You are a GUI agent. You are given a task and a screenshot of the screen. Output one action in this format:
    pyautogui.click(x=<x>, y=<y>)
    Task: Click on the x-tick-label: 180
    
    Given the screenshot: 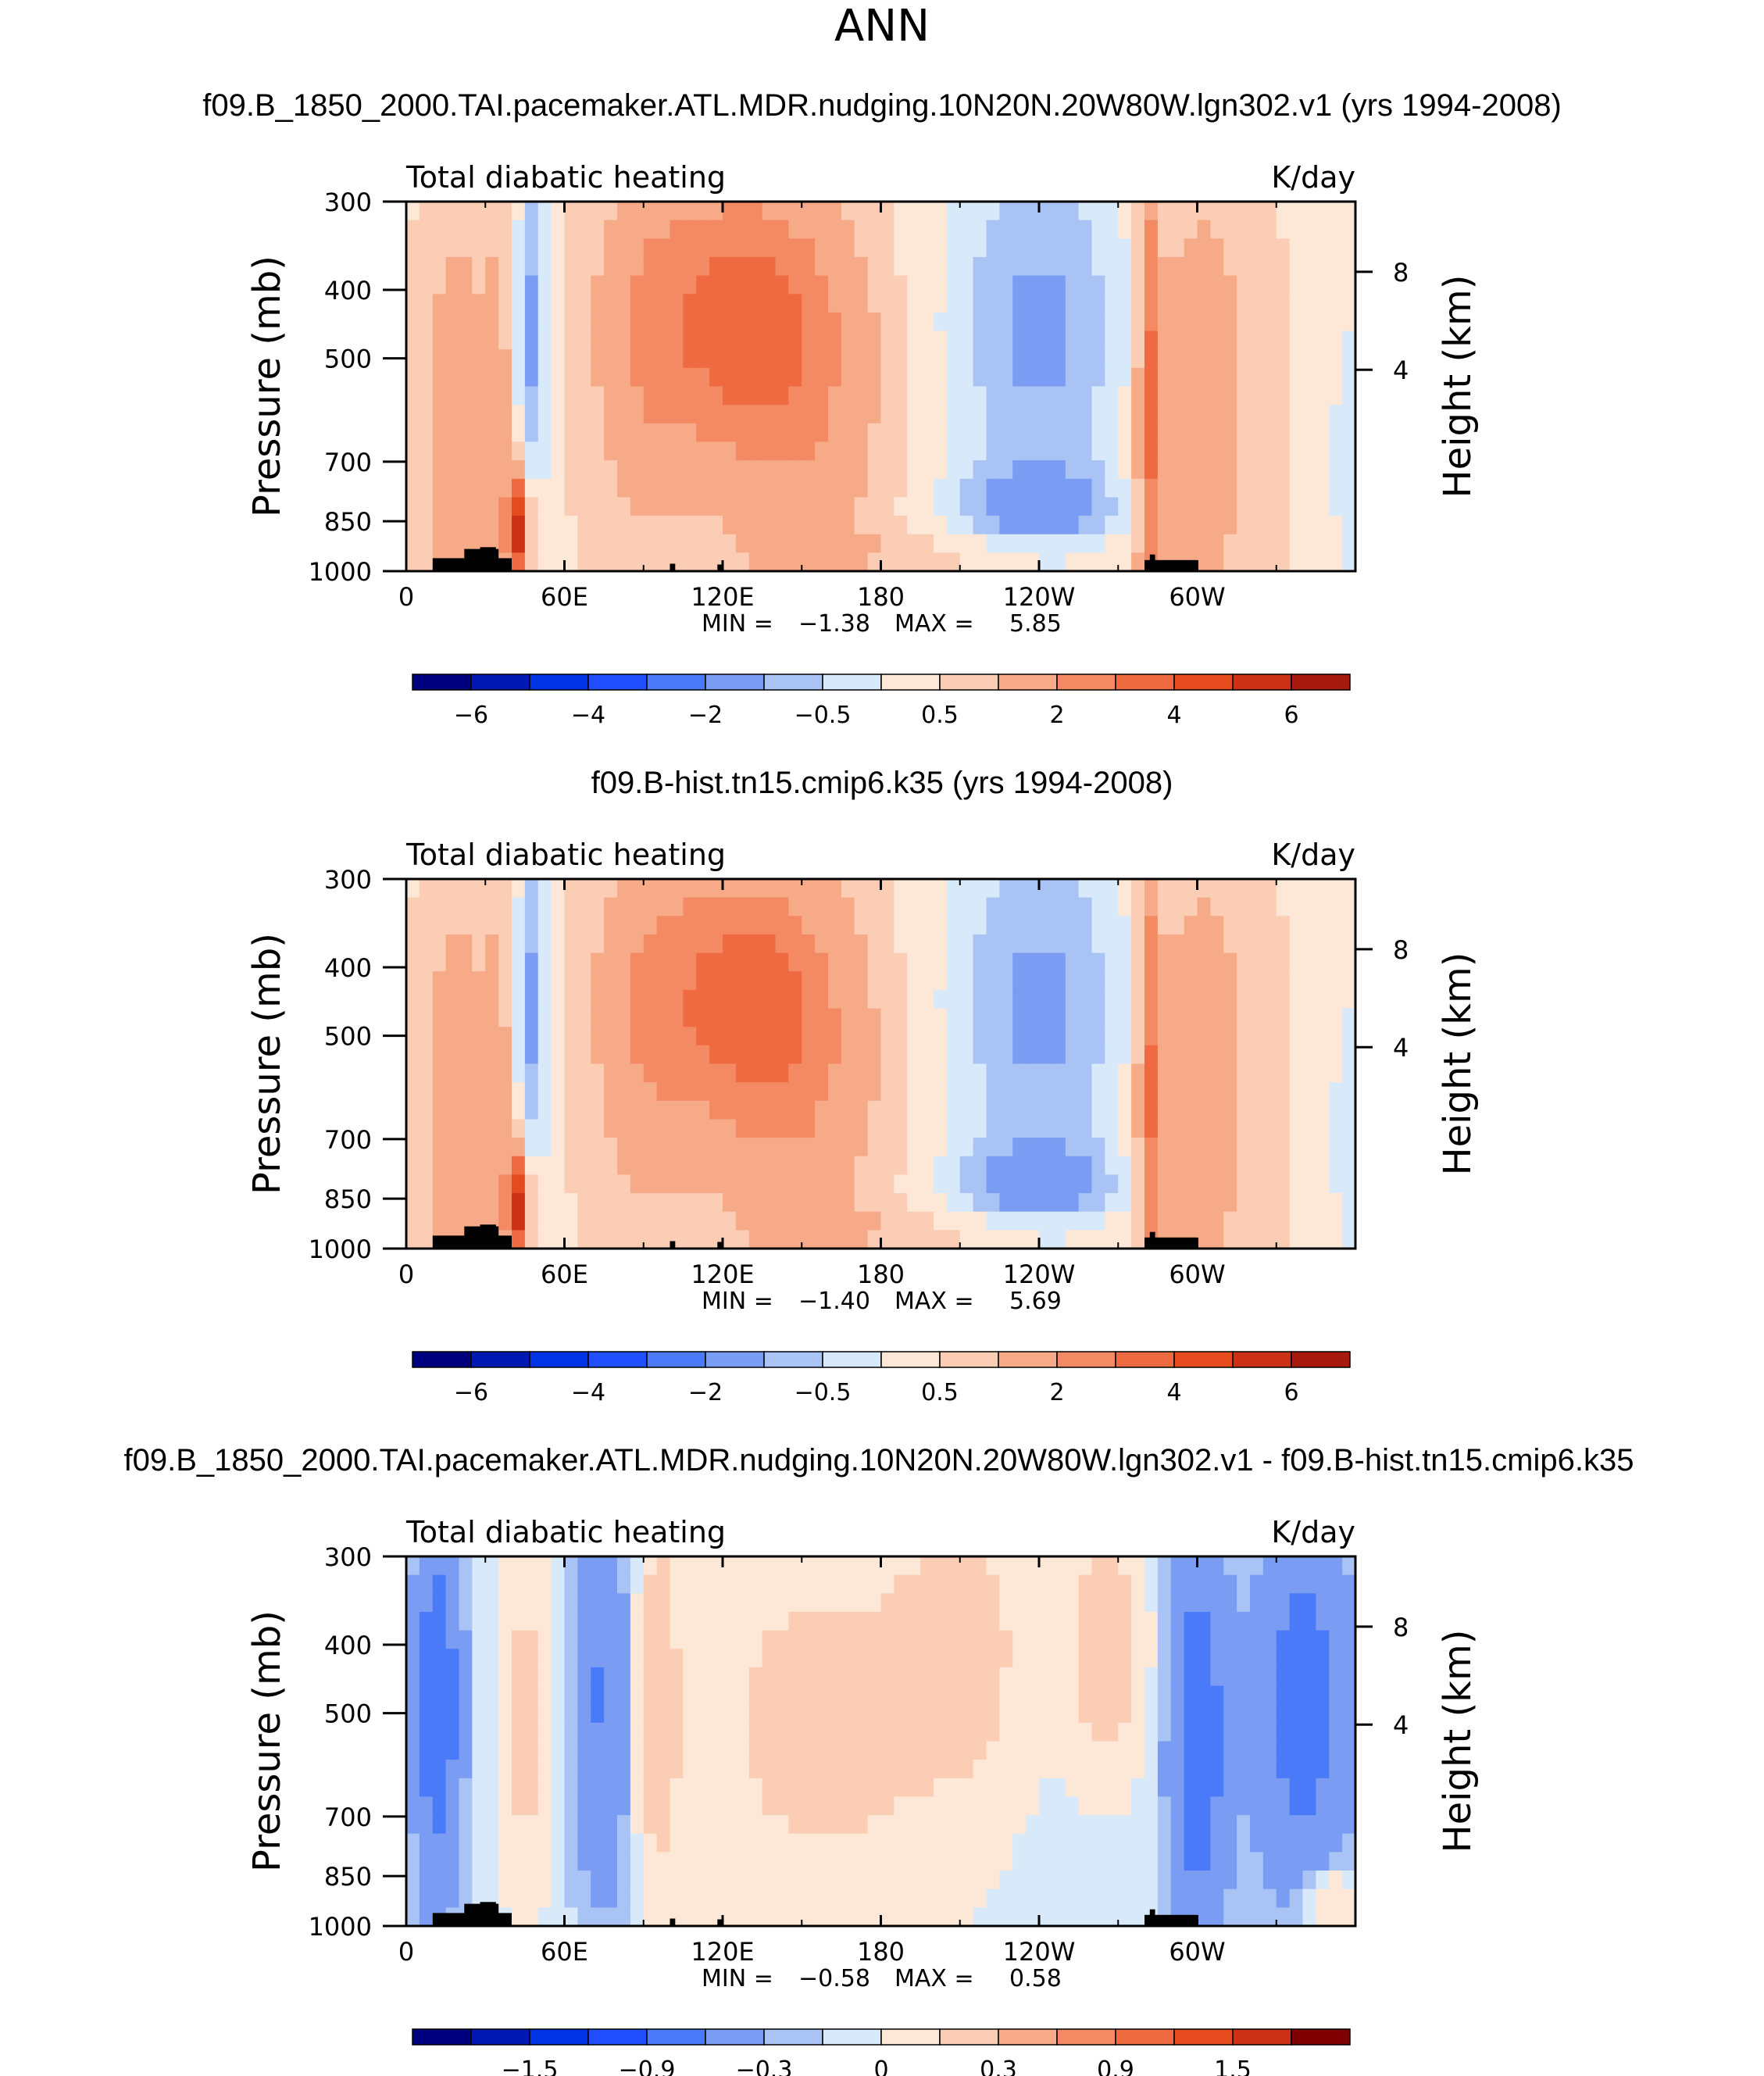 What is the action you would take?
    pyautogui.click(x=881, y=1952)
    